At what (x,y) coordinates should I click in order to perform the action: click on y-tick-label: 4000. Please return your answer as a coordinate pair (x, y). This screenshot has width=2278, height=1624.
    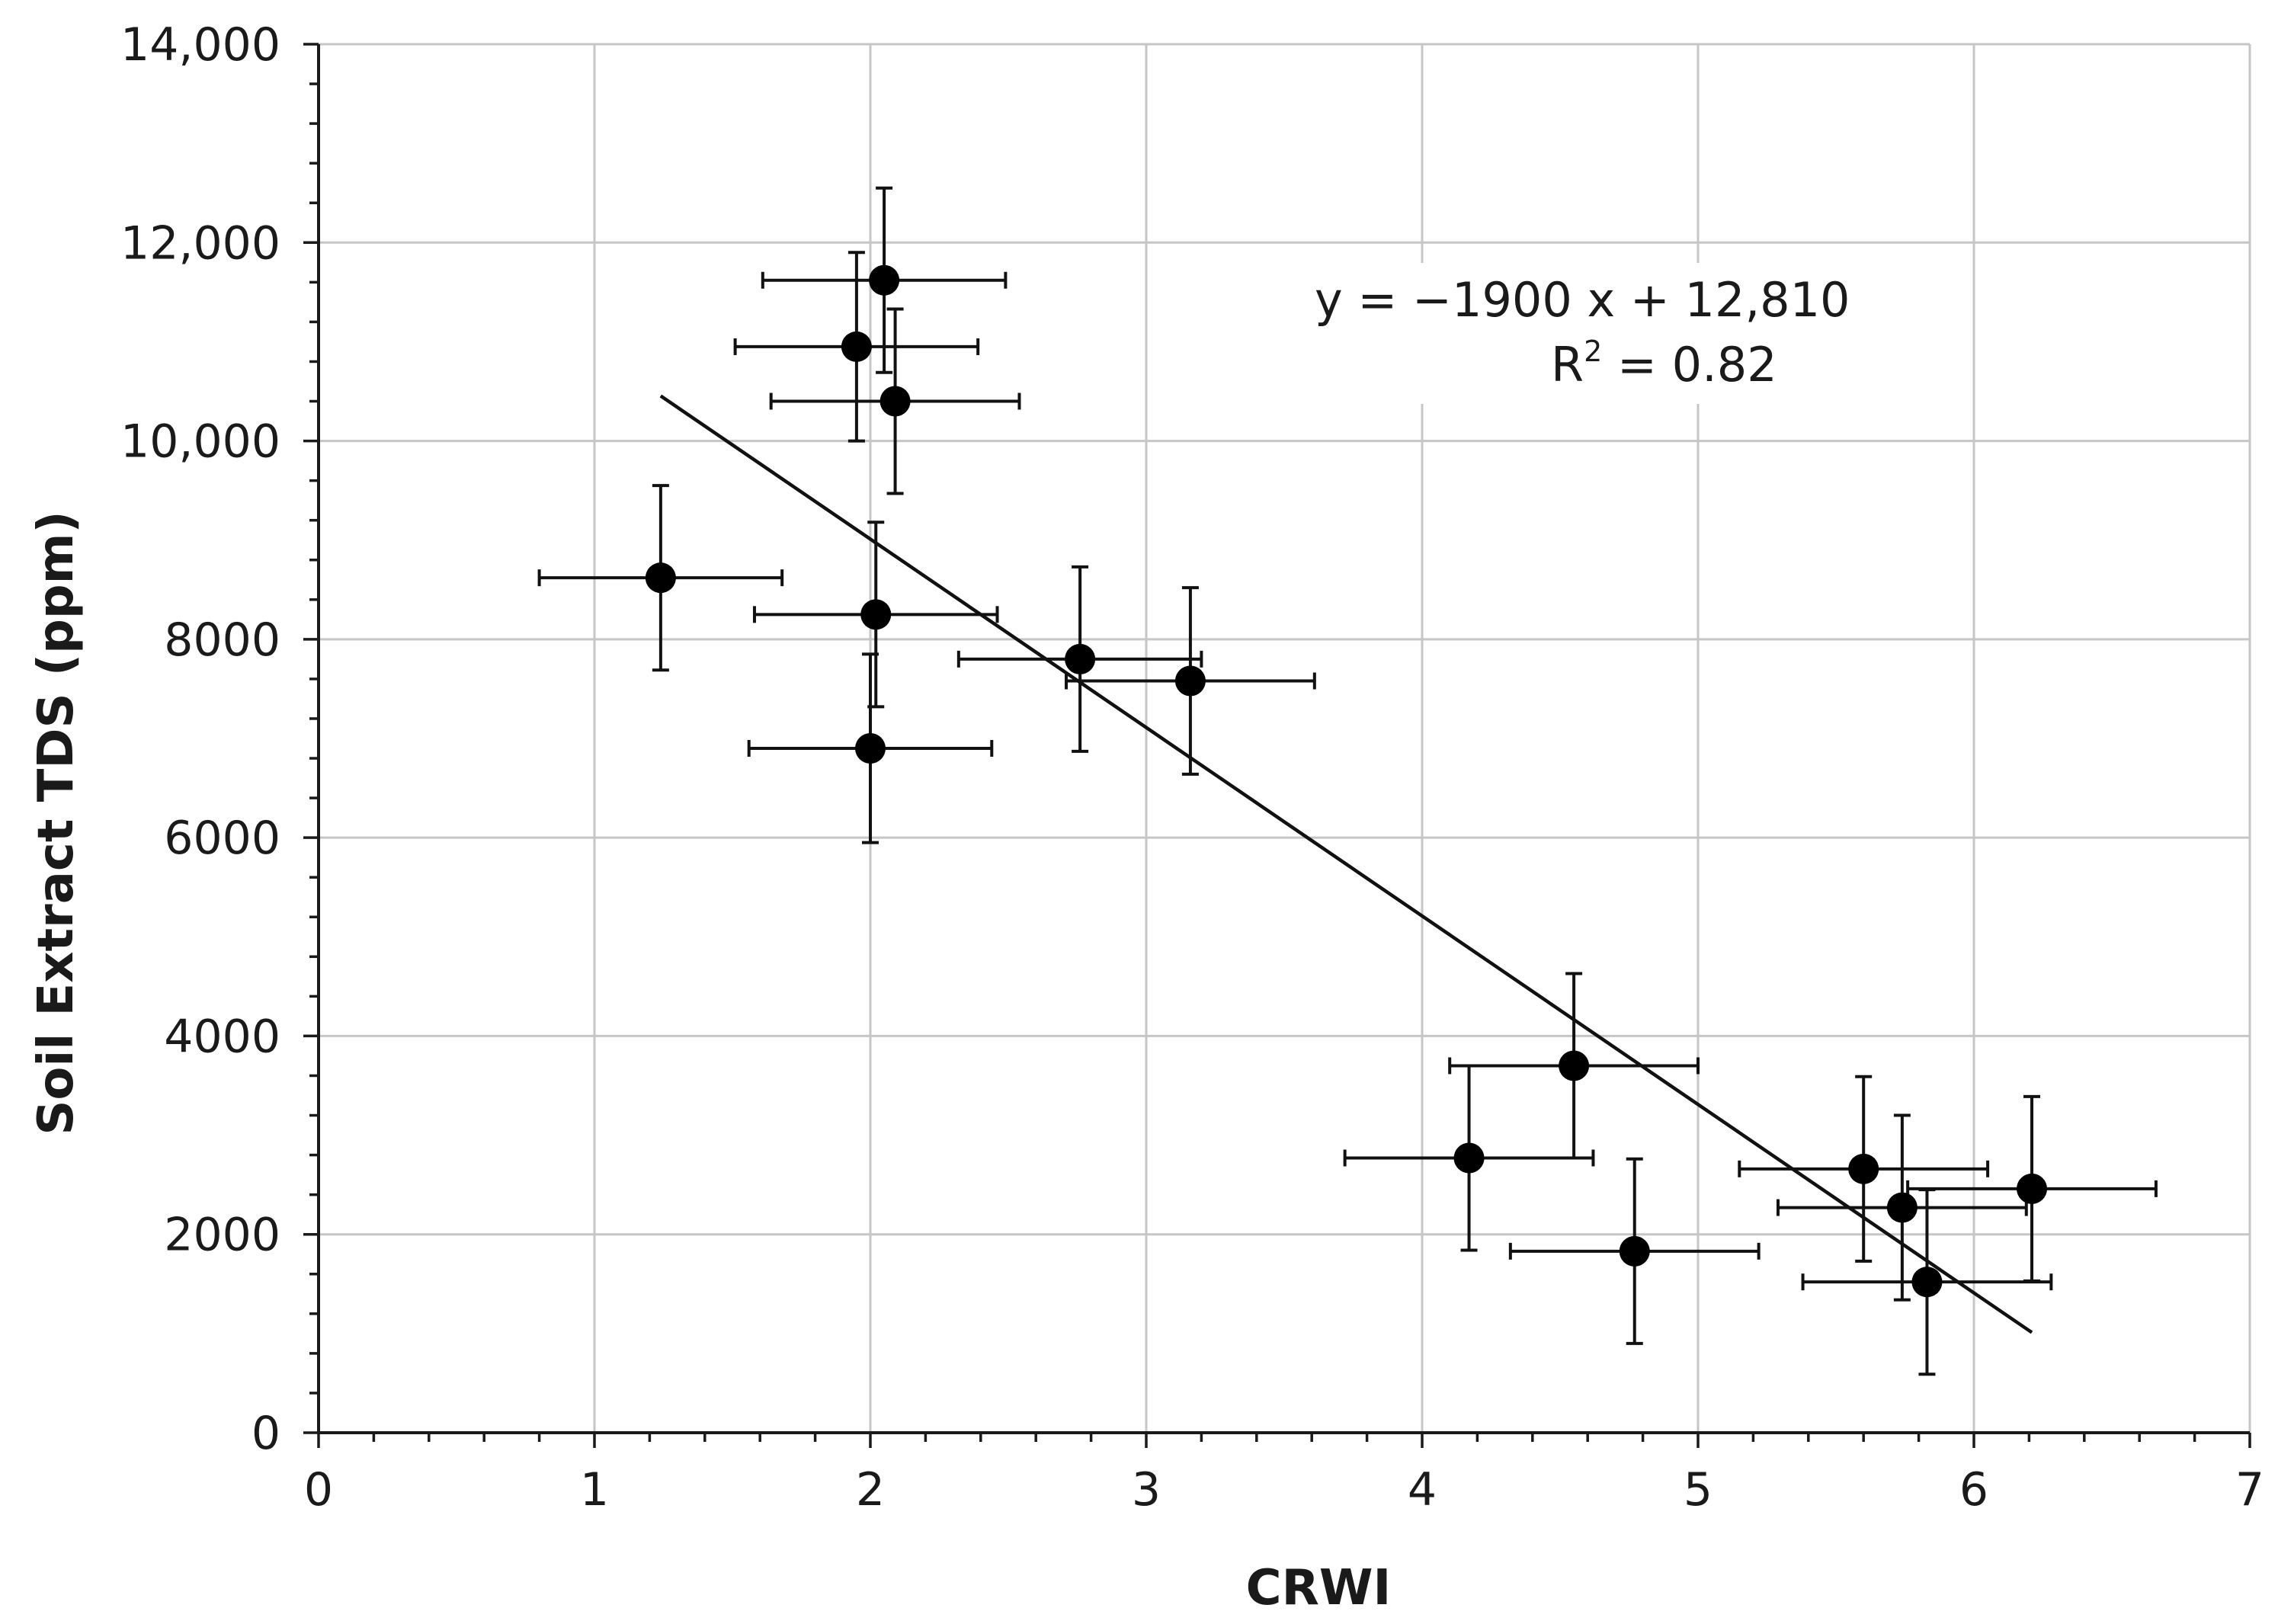
    Looking at the image, I should click on (222, 1036).